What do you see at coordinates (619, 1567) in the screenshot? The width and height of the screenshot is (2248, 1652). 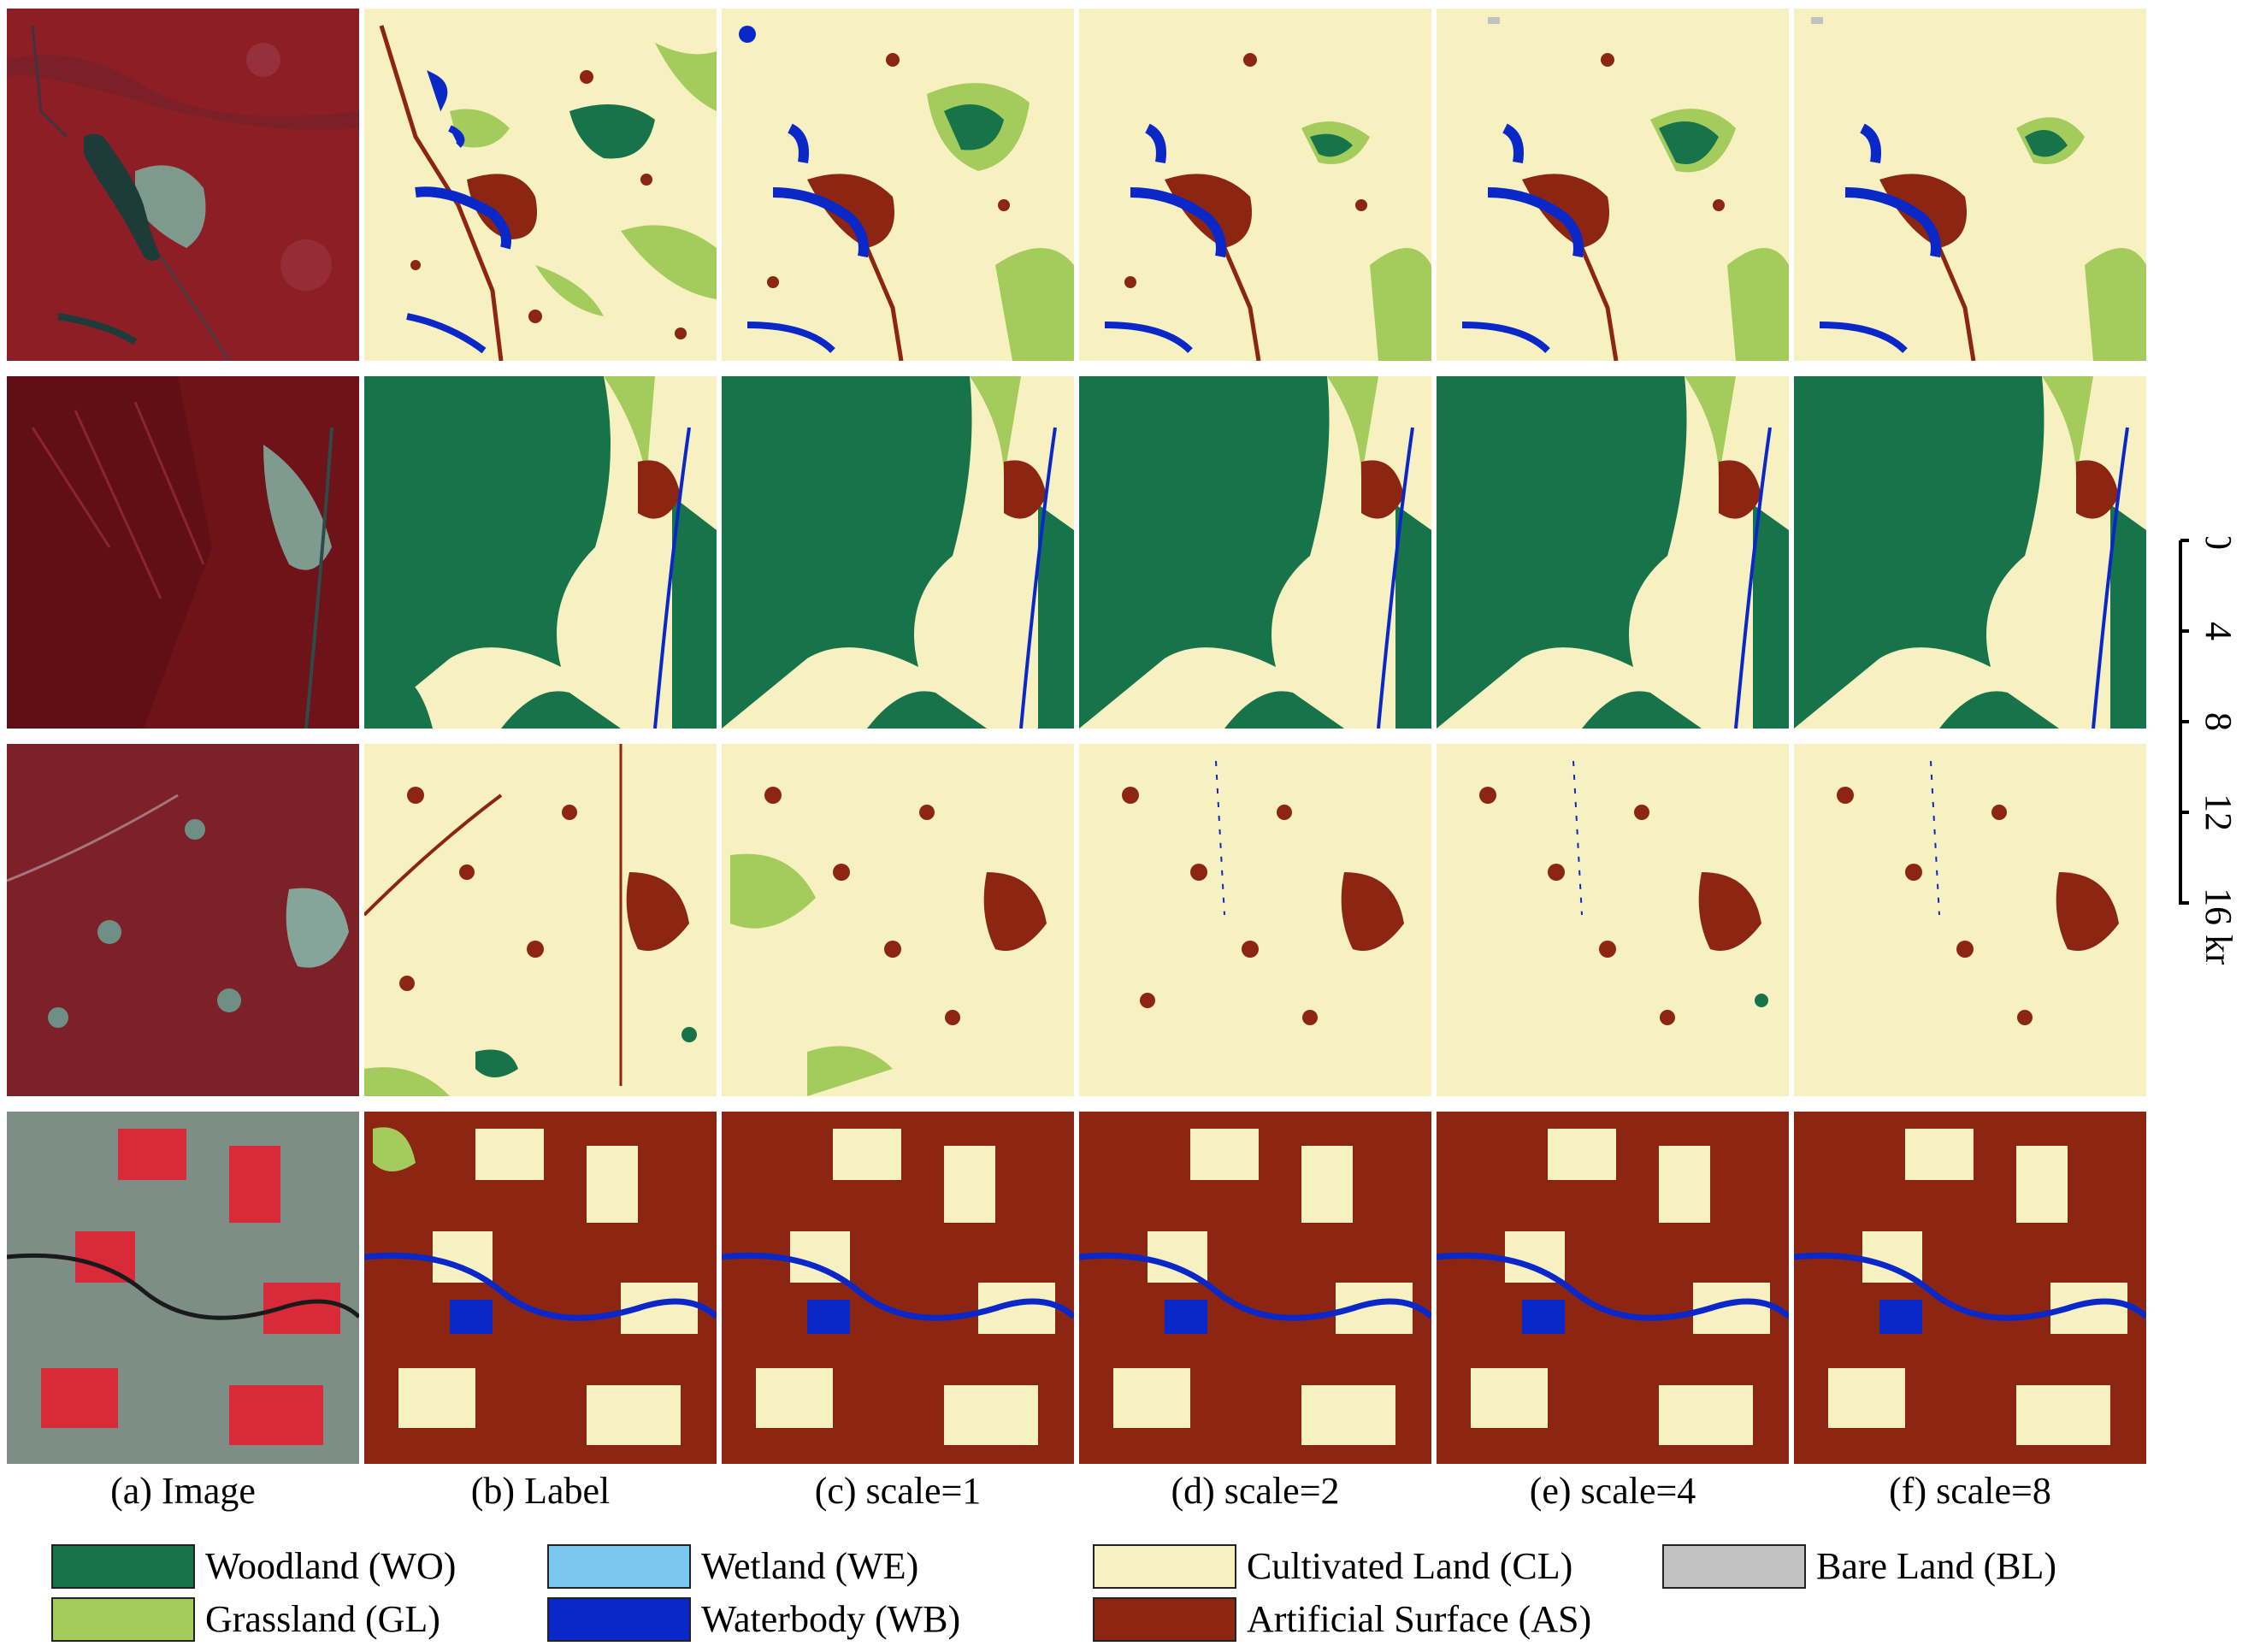 I see `legend-swatch-wetland` at bounding box center [619, 1567].